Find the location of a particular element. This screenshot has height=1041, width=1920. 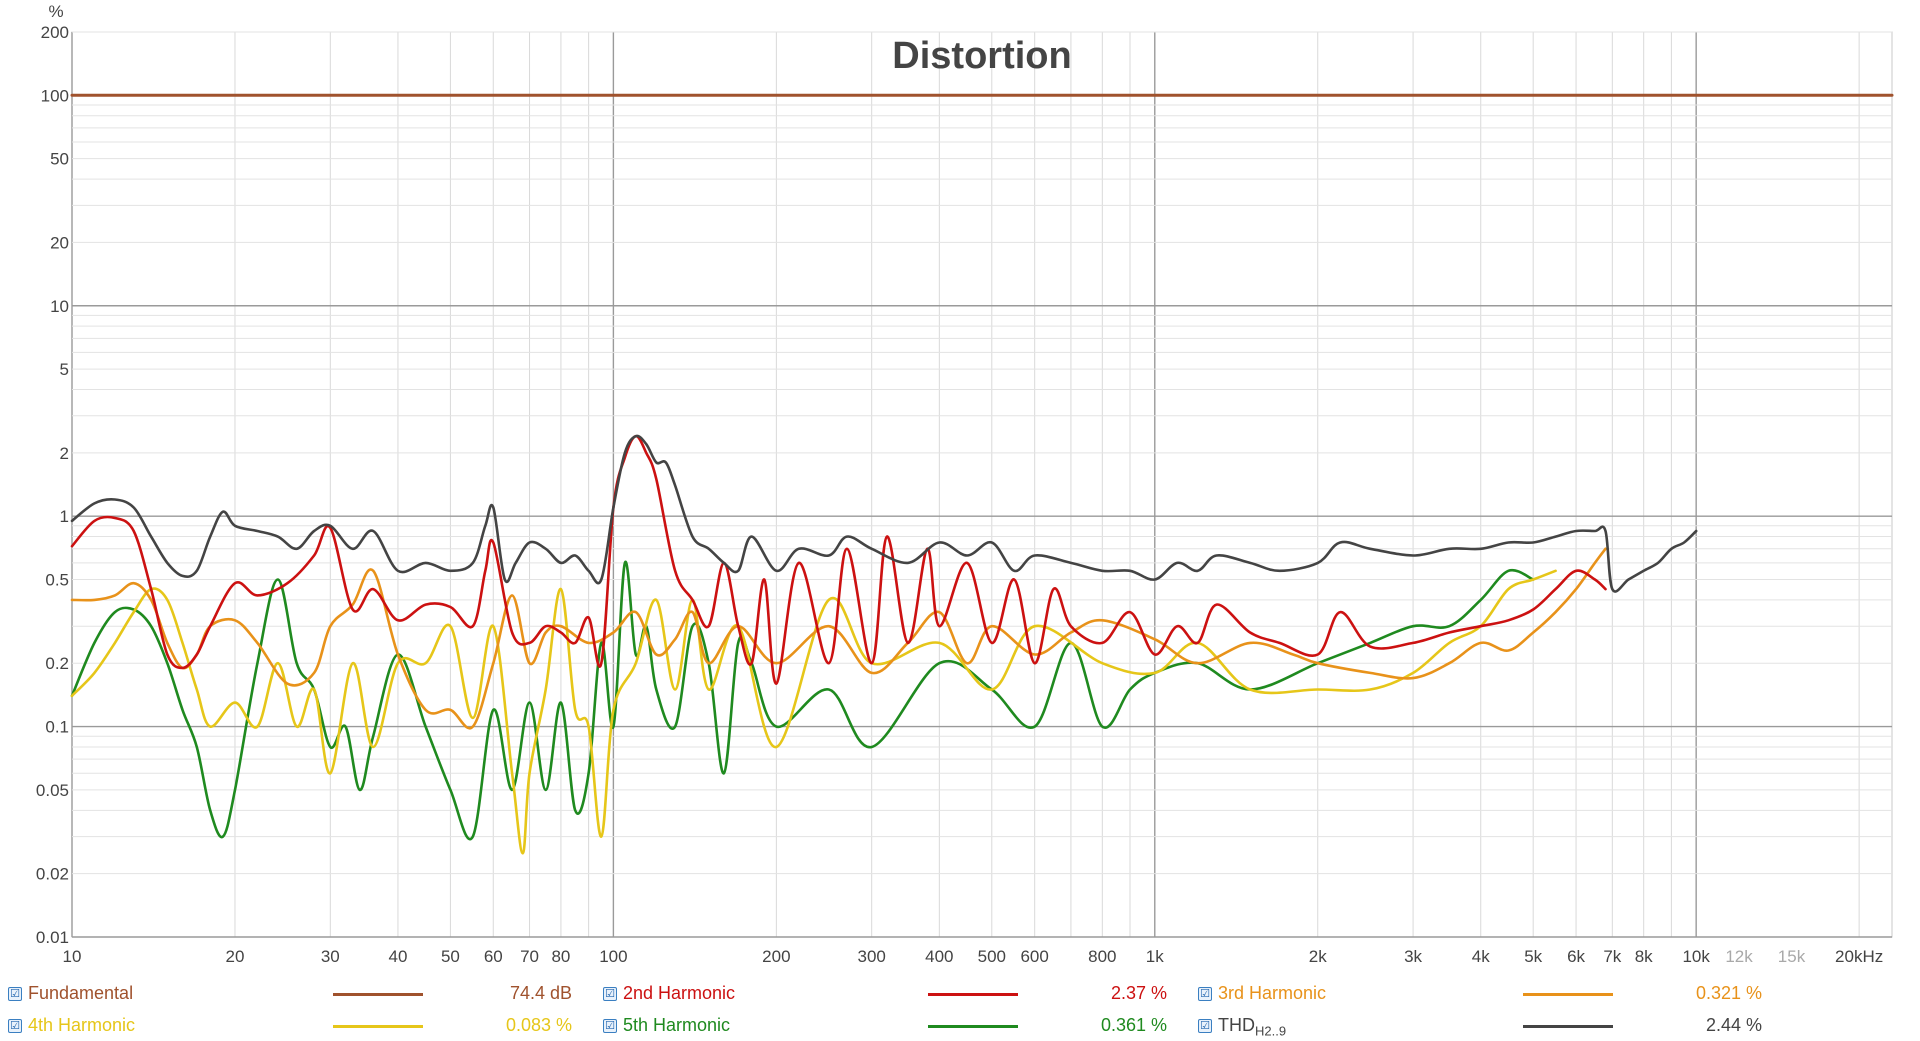

x-tick-label: 500 is located at coordinates (992, 956).